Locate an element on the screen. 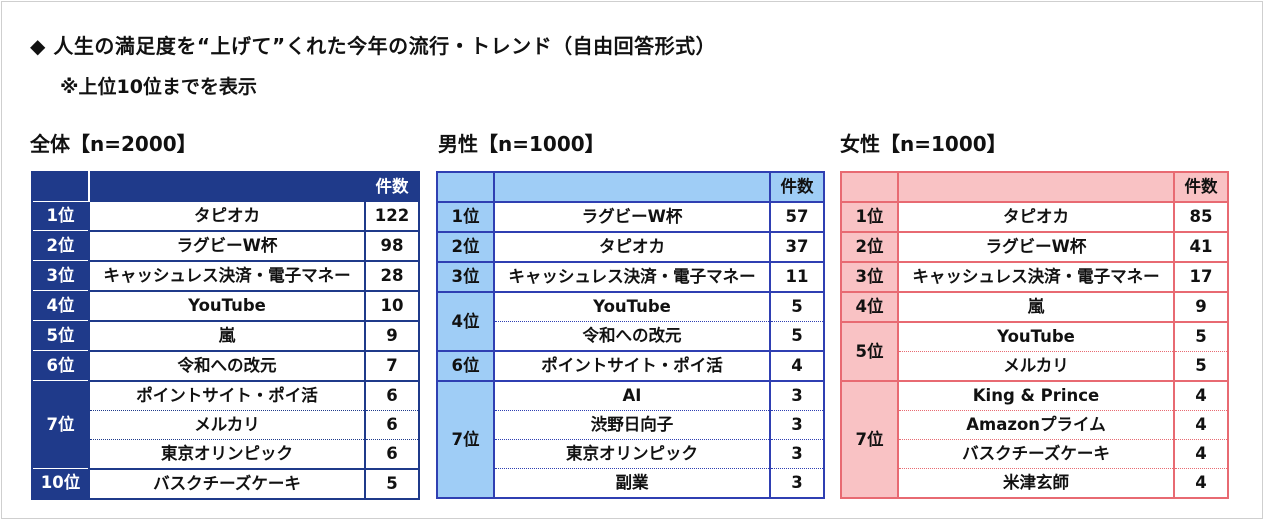 Image resolution: width=1266 pixels, height=521 pixels. table-row: 6位 ポイントサイト・ポイ活 4 is located at coordinates (630, 366).